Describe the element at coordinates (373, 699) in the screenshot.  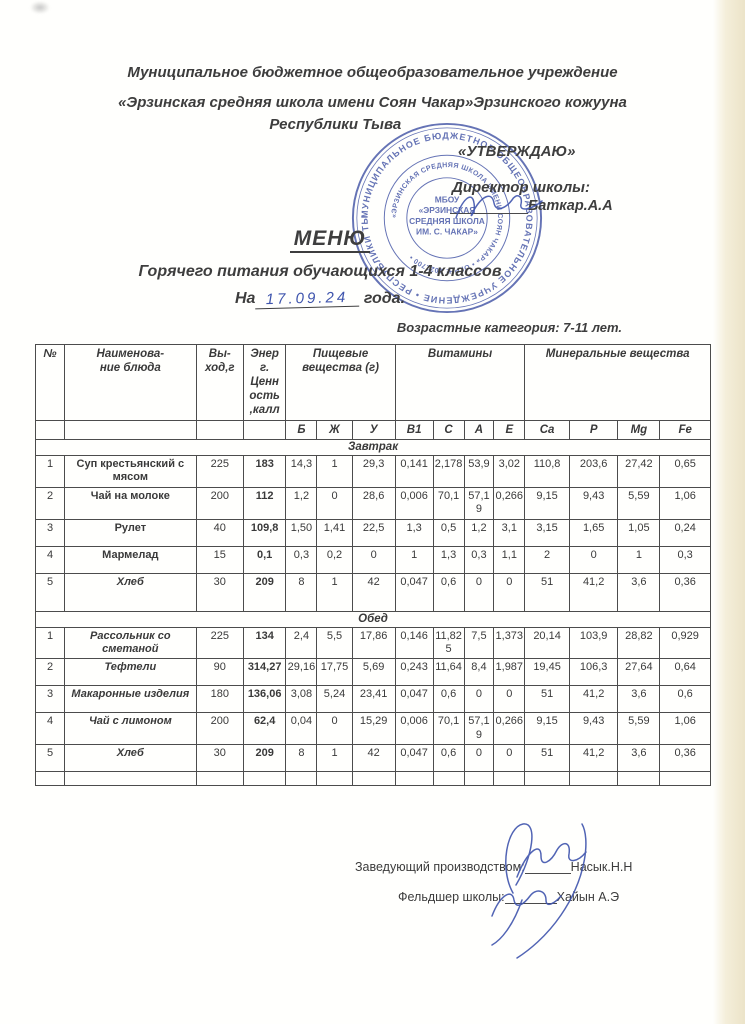
I see `table-cell: 23,41` at that location.